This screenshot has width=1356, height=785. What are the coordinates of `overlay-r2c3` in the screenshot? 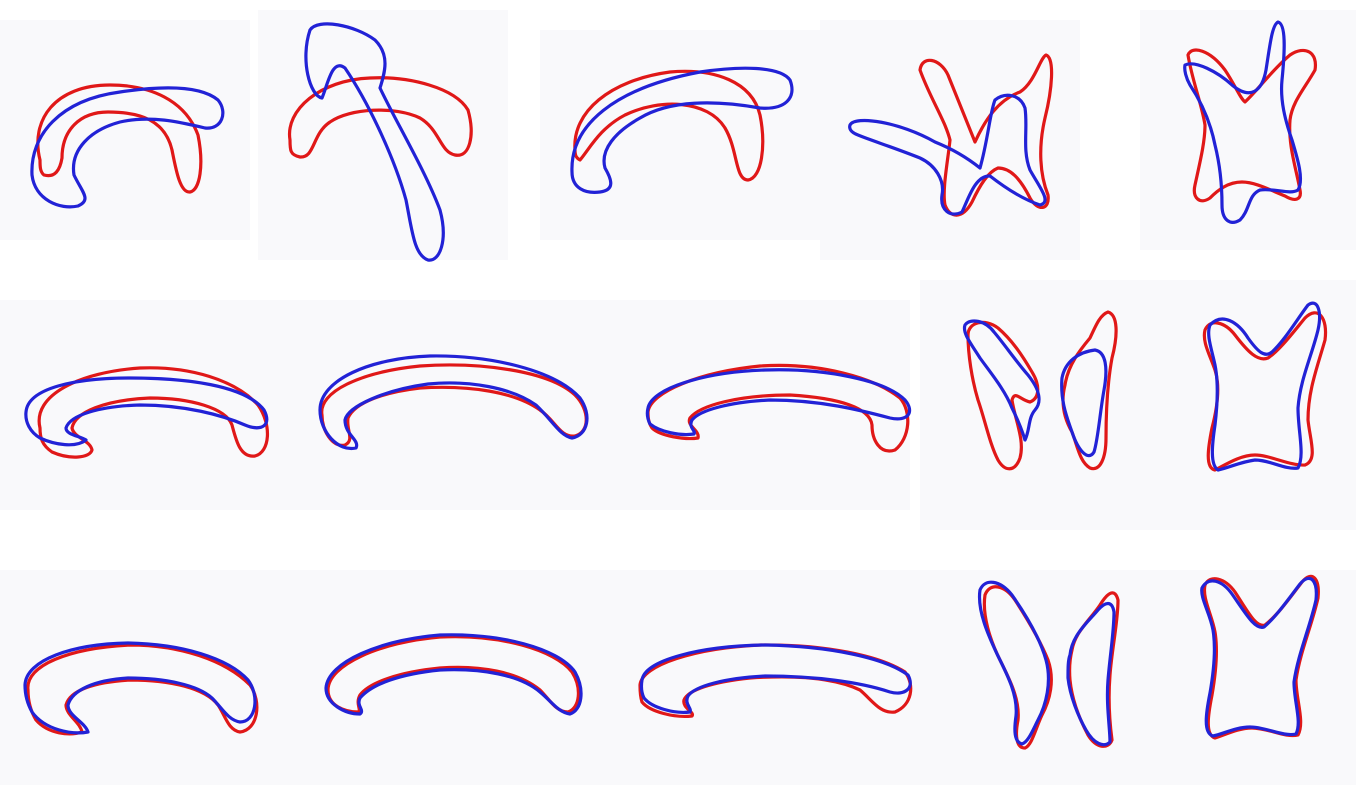 It's located at (778, 408).